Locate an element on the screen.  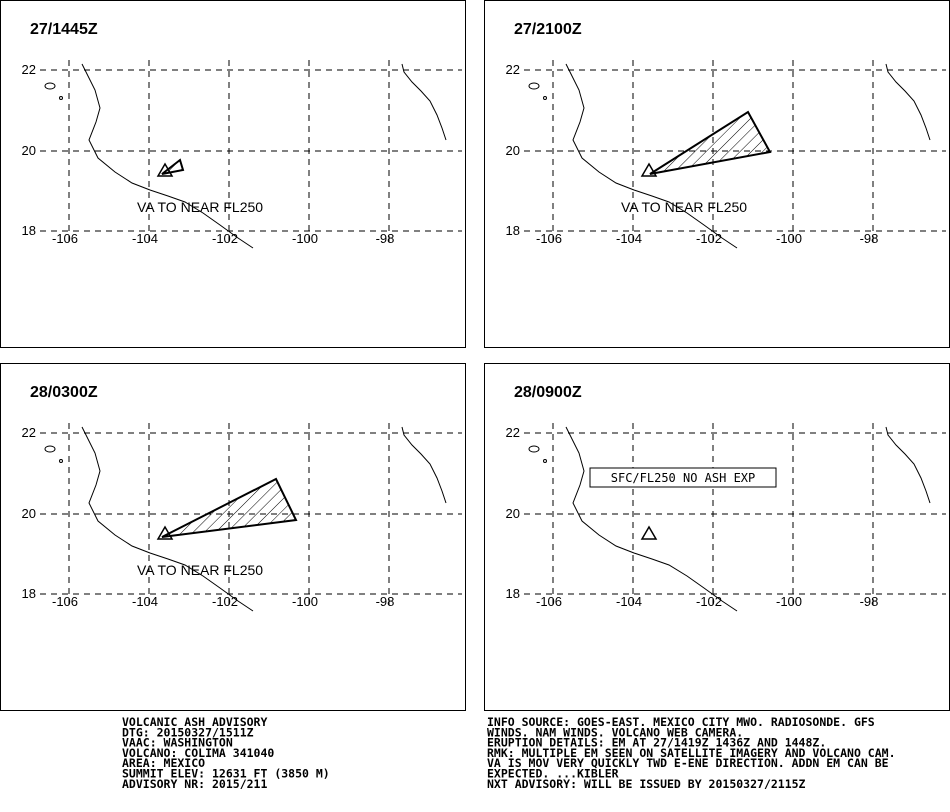
valid-time: 27/1445Z is located at coordinates (64, 29).